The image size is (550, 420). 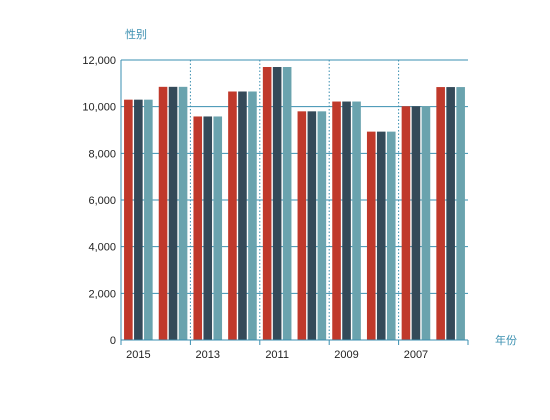 What do you see at coordinates (113, 341) in the screenshot?
I see `y-tick-label: 0` at bounding box center [113, 341].